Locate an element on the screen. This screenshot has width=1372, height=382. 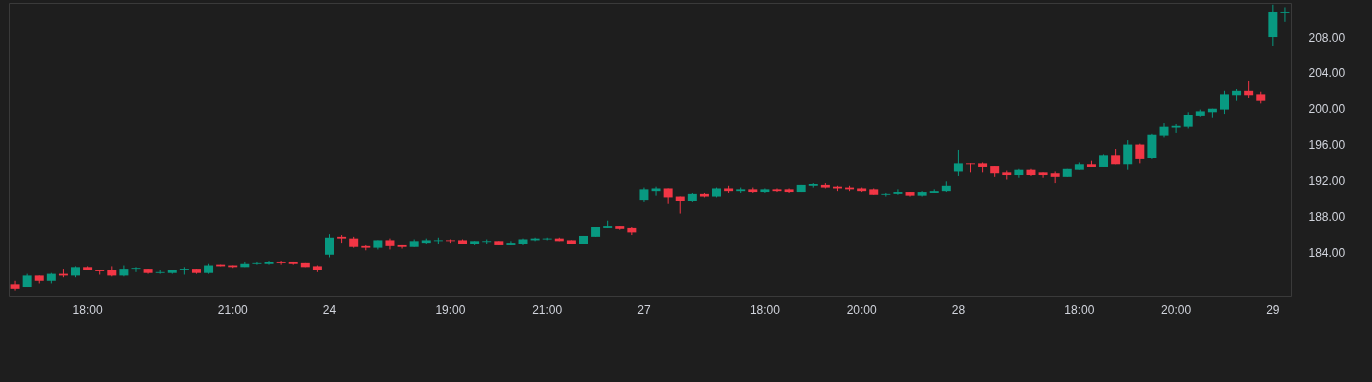
y-tick-label: 204.00 is located at coordinates (1327, 73).